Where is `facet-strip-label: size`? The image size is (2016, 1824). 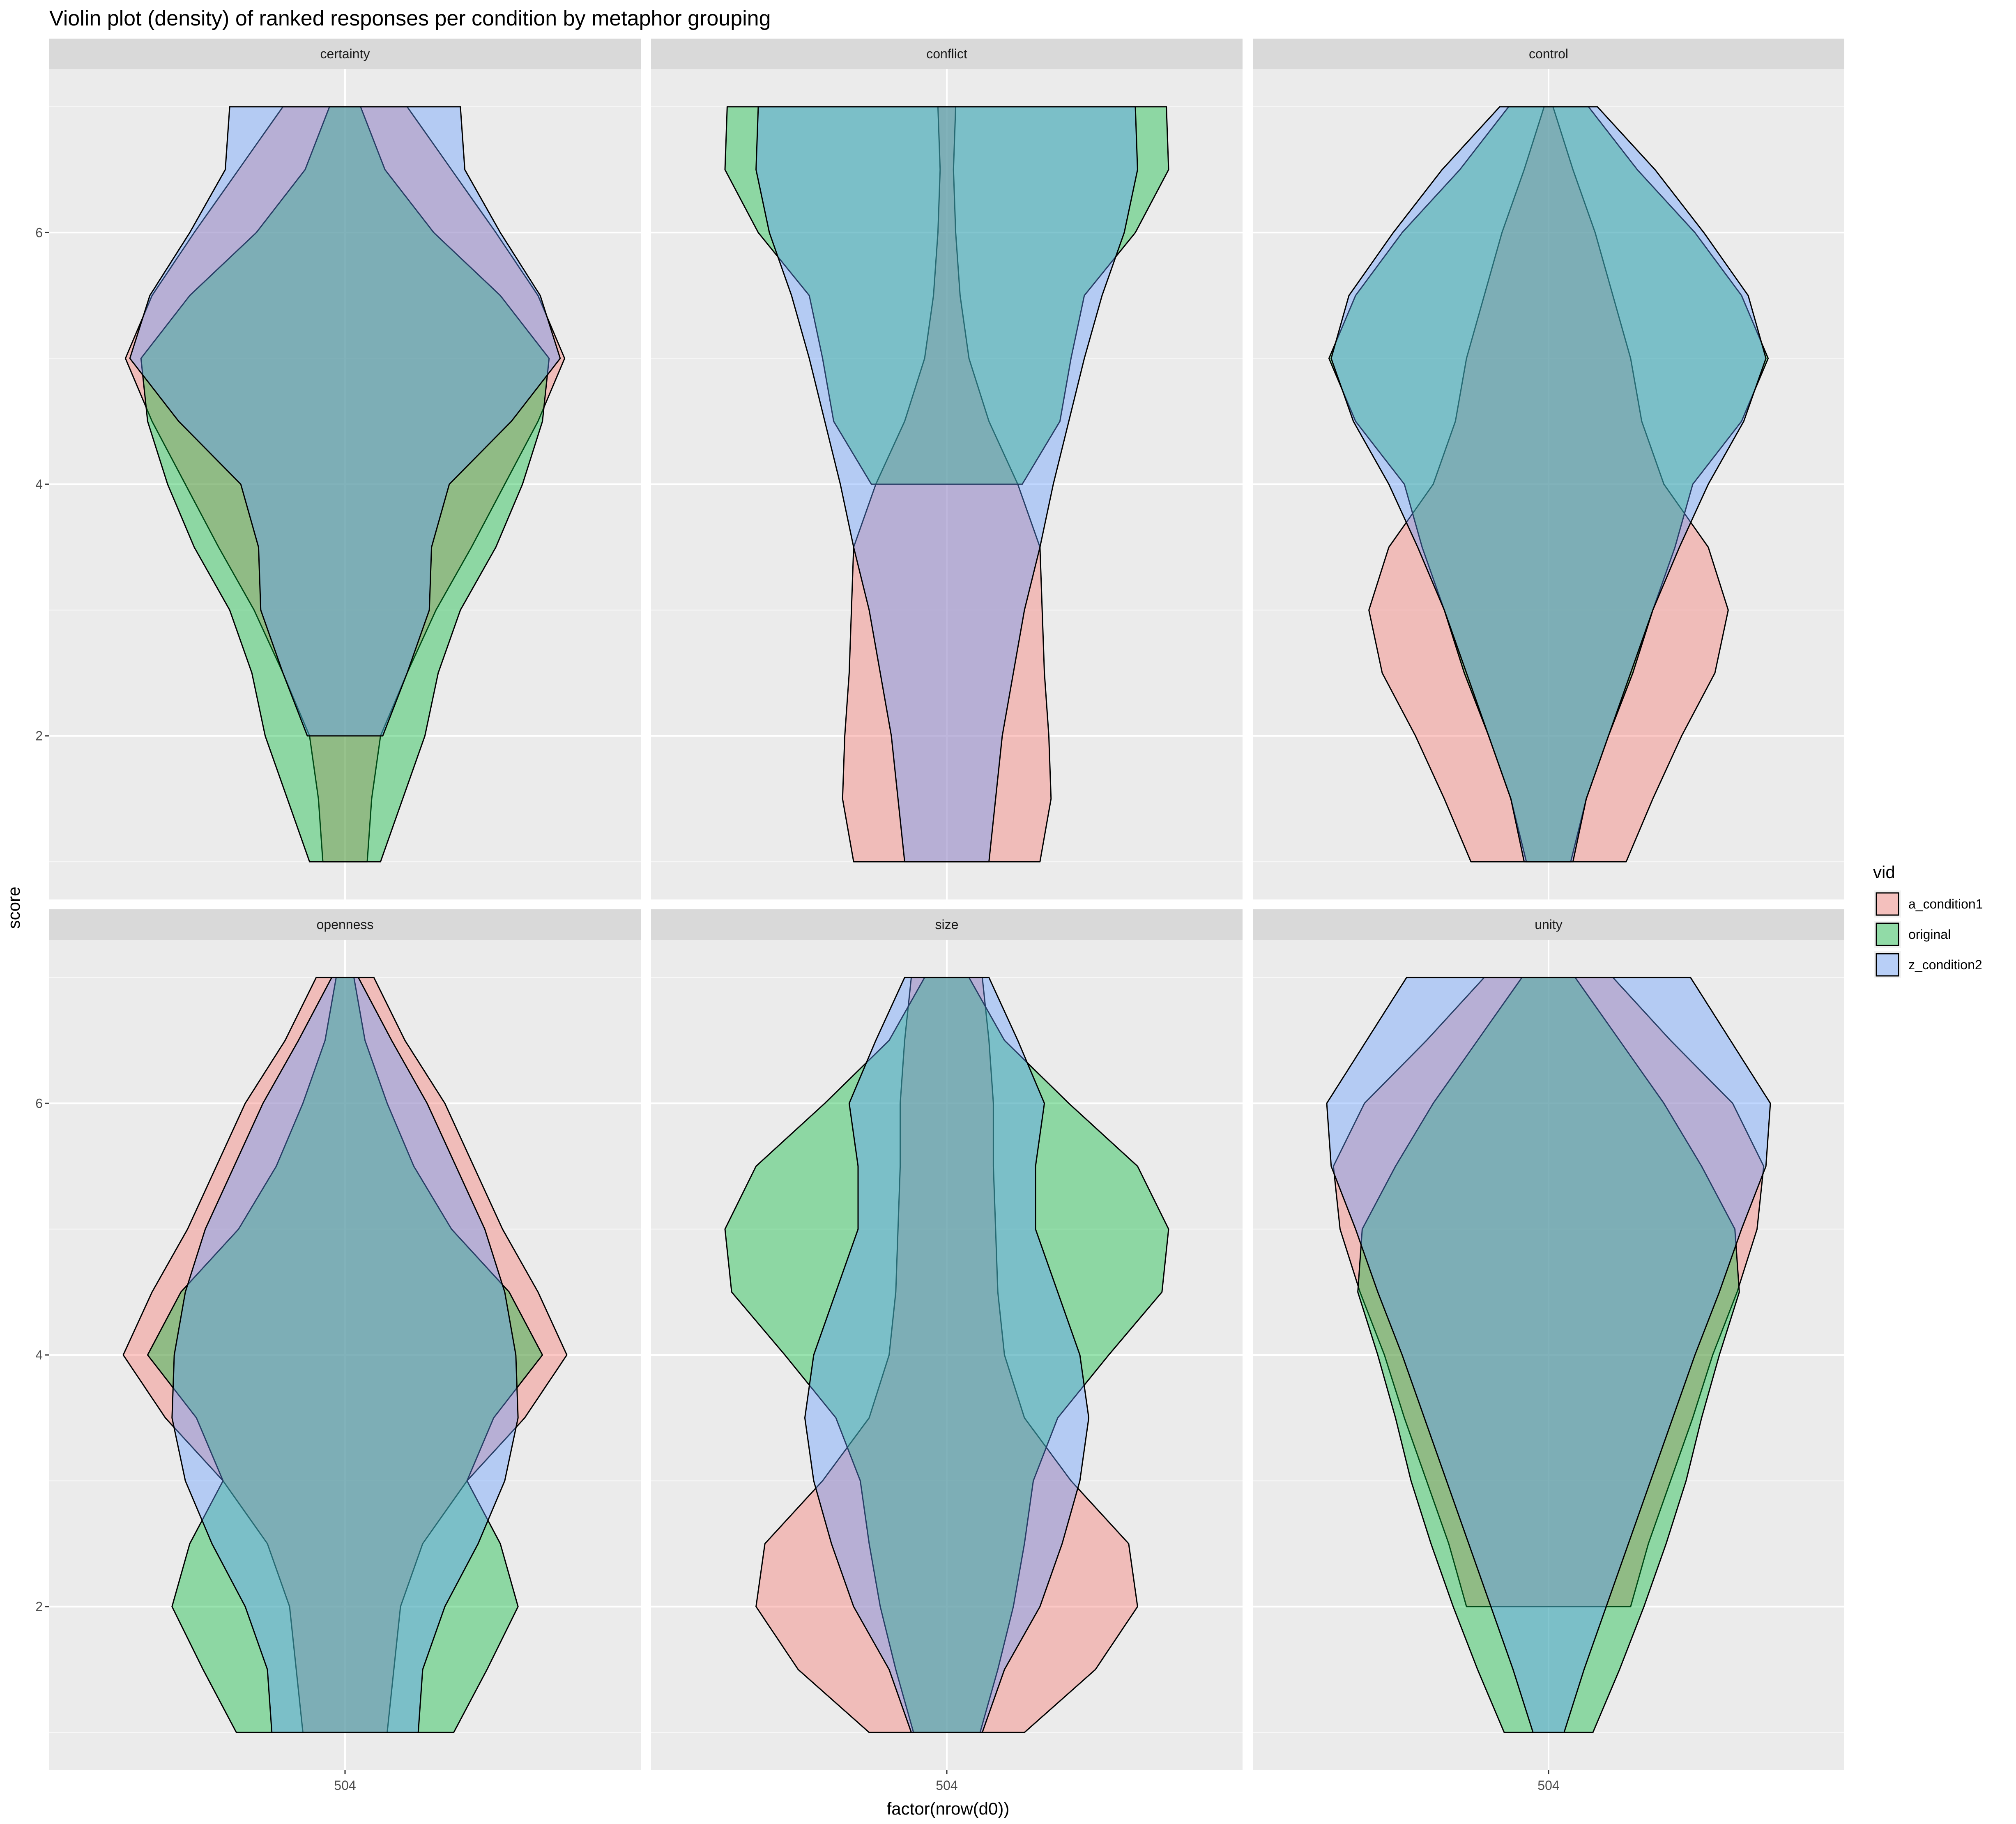
facet-strip-label: size is located at coordinates (947, 924).